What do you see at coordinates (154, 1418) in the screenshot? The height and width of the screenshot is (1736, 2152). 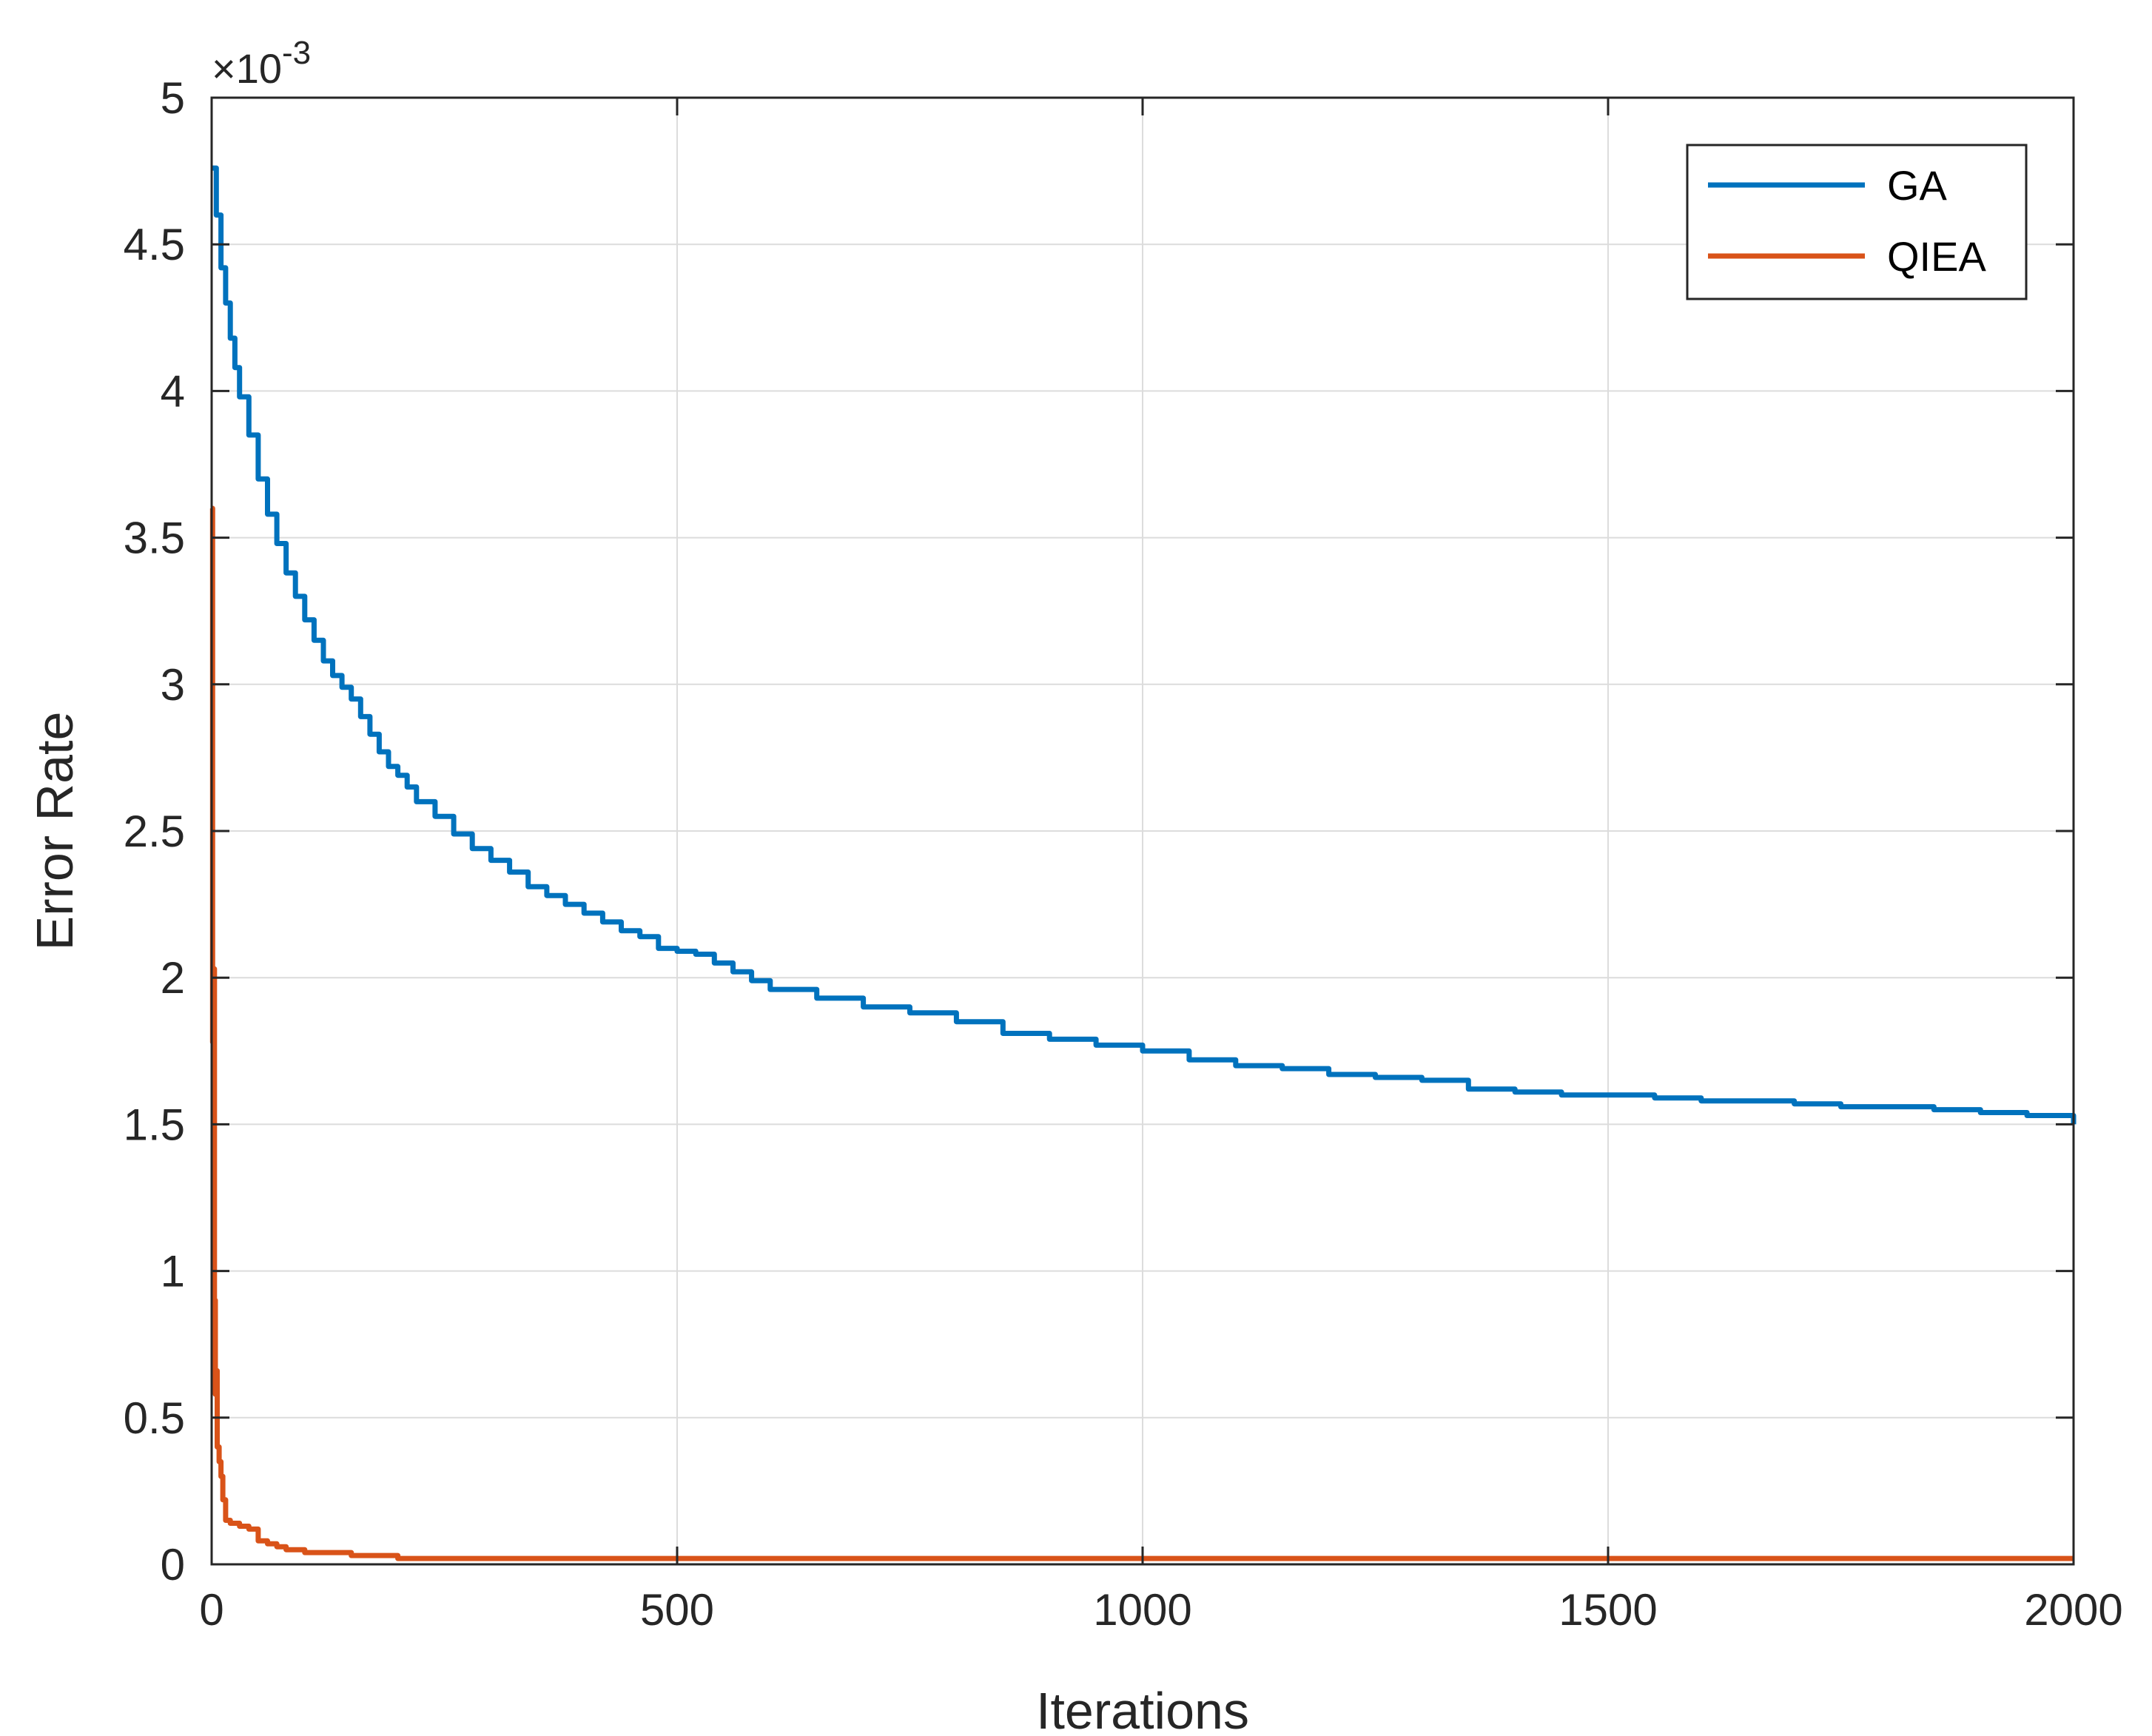 I see `y-tick-label: 0.5` at bounding box center [154, 1418].